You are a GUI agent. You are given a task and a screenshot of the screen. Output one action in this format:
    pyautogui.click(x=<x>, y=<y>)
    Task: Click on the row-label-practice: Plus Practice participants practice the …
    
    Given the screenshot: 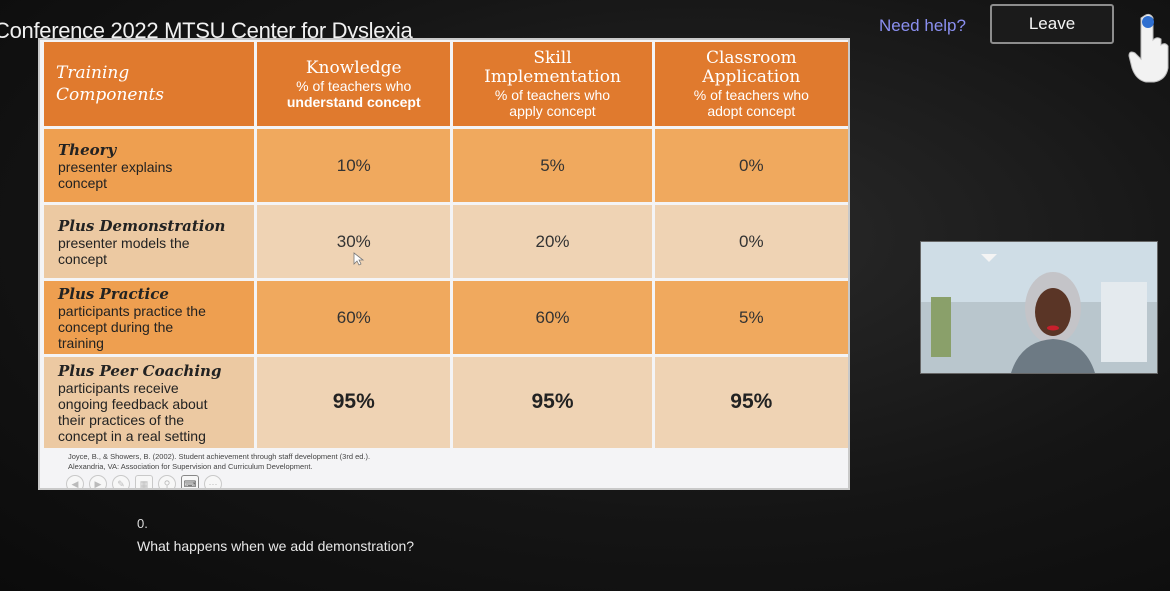 What is the action you would take?
    pyautogui.click(x=151, y=317)
    